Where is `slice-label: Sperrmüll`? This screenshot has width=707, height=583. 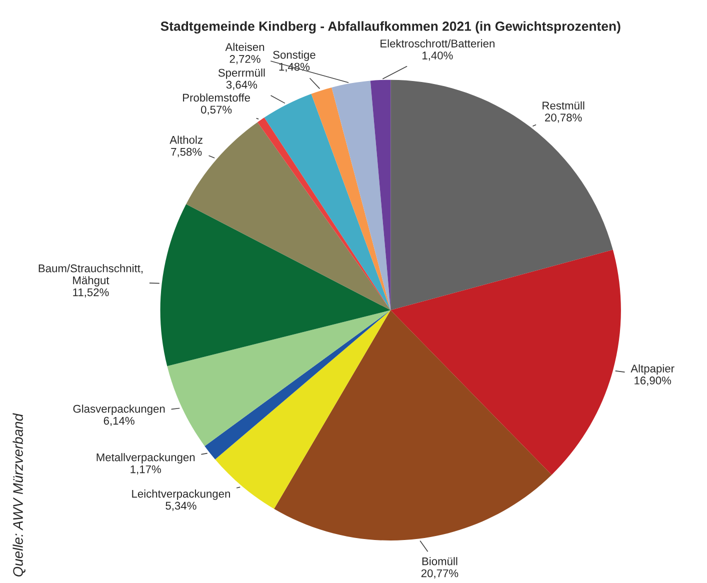
slice-label: Sperrmüll is located at coordinates (241, 73).